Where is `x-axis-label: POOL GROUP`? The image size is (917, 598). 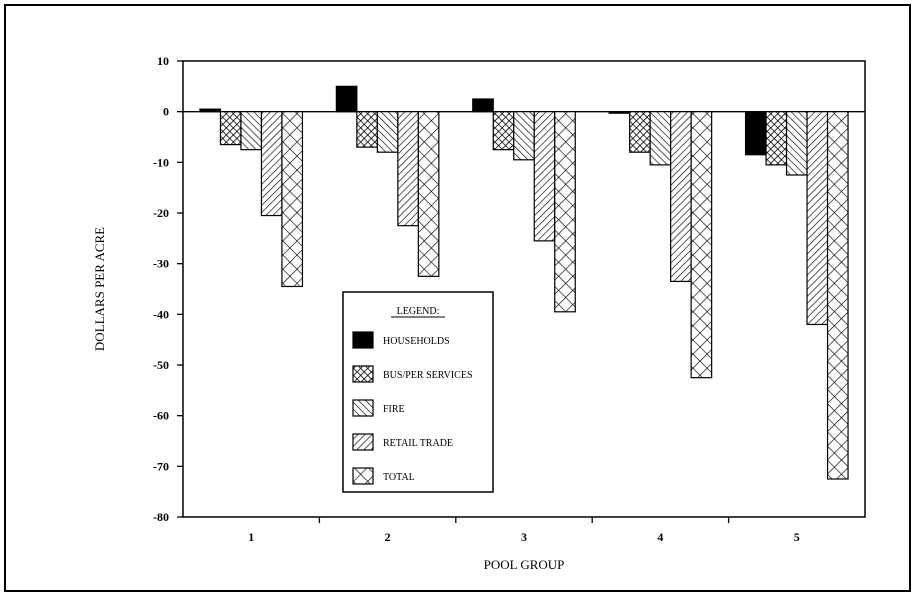
x-axis-label: POOL GROUP is located at coordinates (524, 564).